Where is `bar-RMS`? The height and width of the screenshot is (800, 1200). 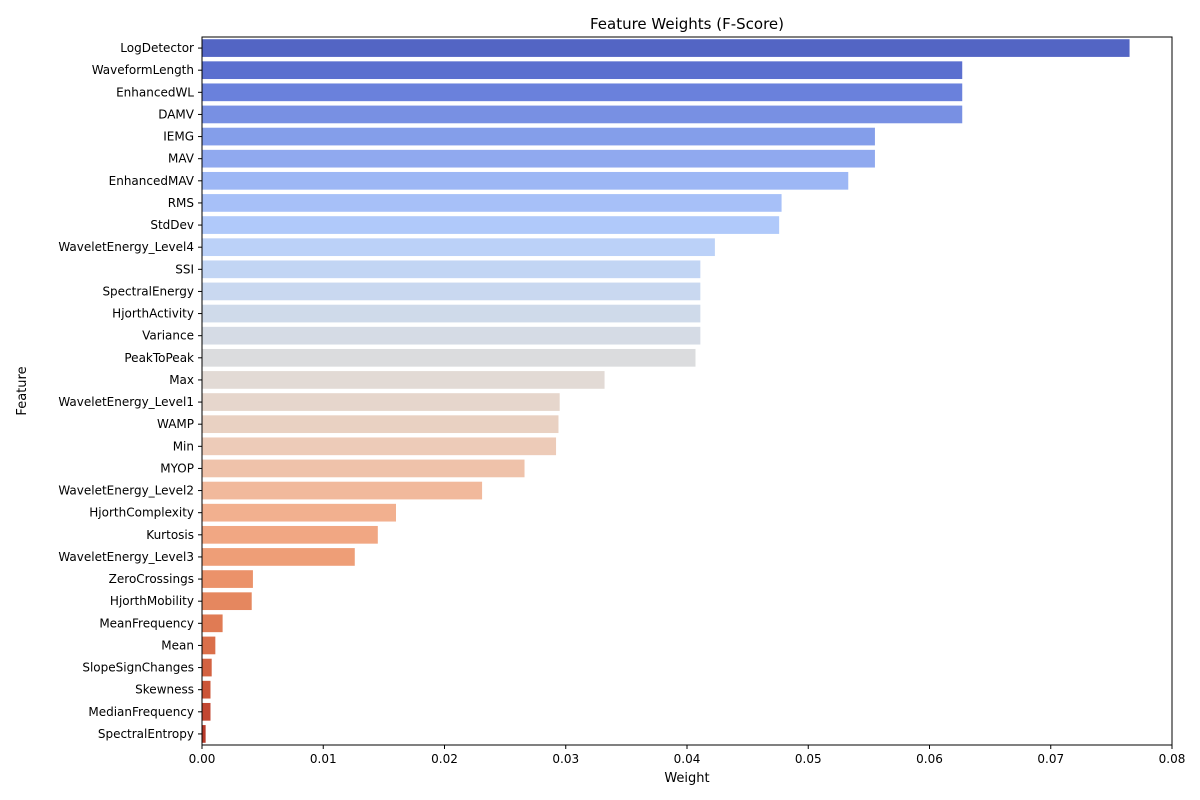
bar-RMS is located at coordinates (492, 203).